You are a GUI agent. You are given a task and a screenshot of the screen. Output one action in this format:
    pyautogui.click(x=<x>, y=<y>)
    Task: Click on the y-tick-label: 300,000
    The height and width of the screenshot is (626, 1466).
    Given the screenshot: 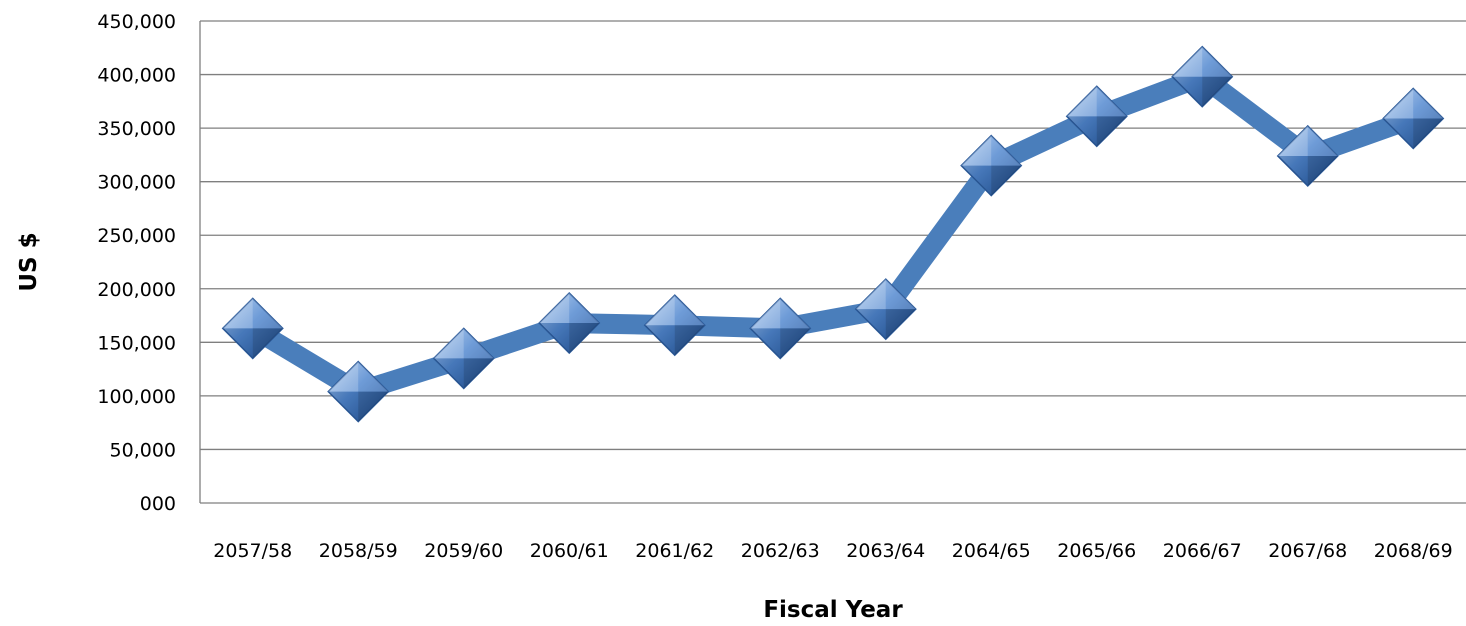 What is the action you would take?
    pyautogui.click(x=136, y=183)
    